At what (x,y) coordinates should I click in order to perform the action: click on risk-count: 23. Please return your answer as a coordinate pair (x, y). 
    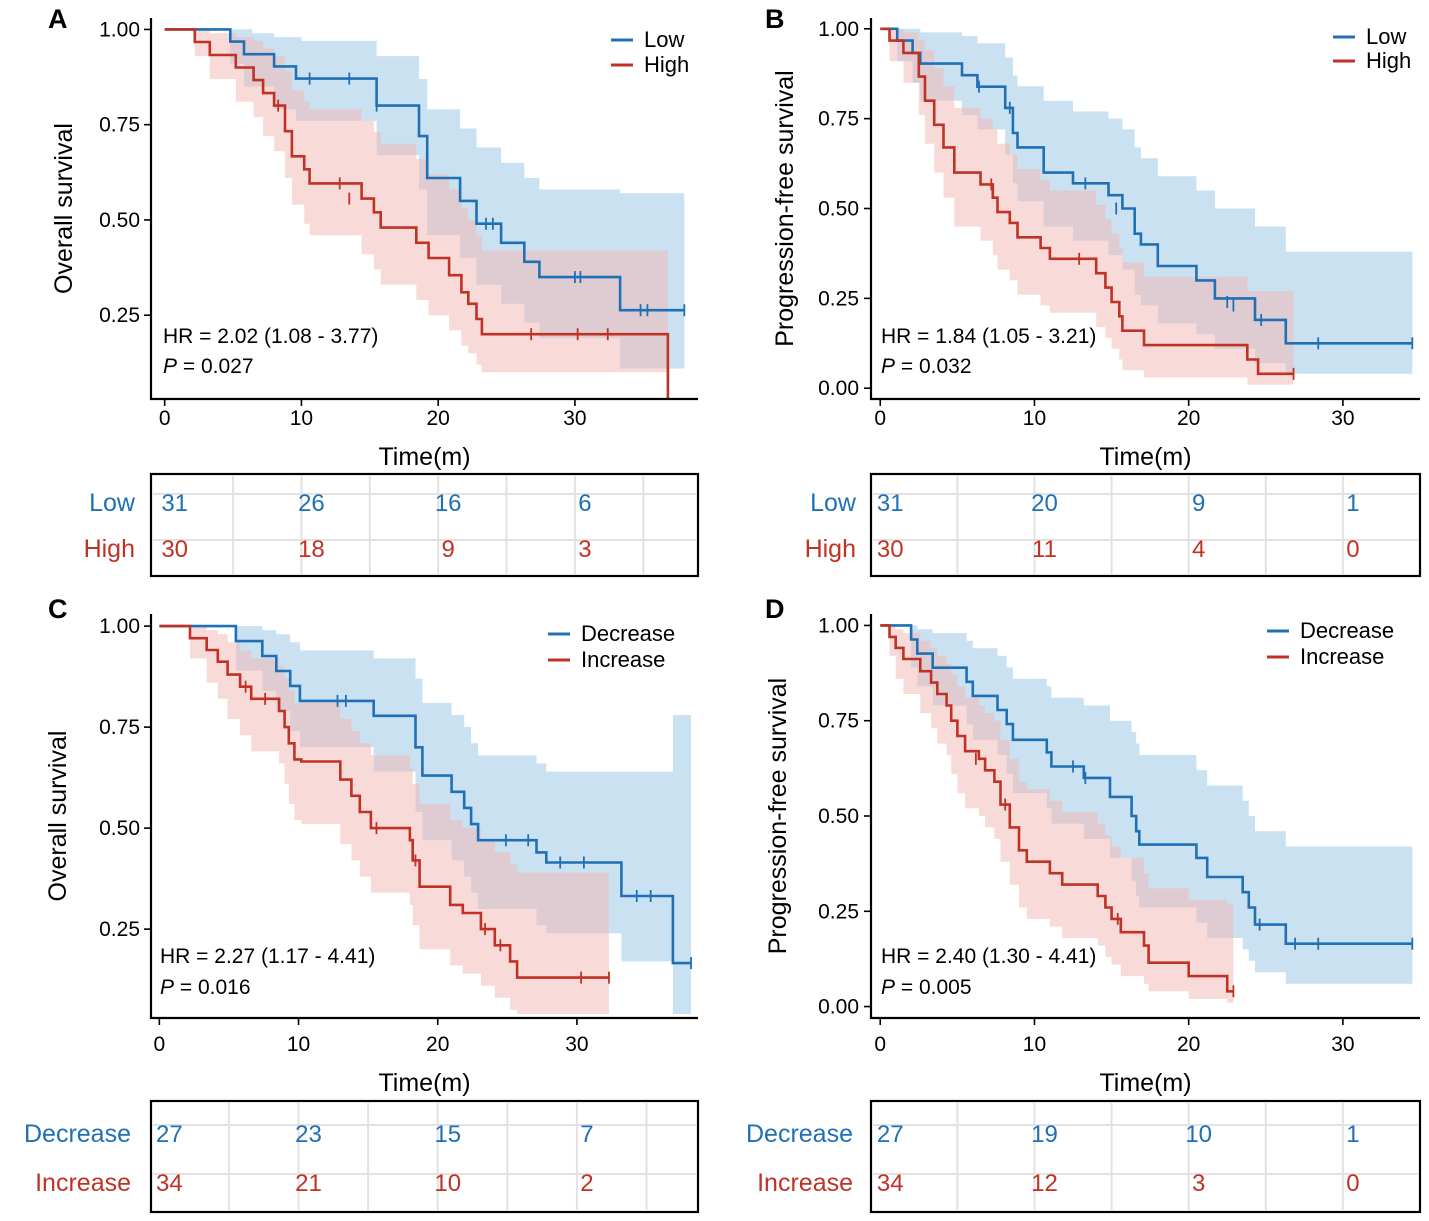
    Looking at the image, I should click on (308, 1134).